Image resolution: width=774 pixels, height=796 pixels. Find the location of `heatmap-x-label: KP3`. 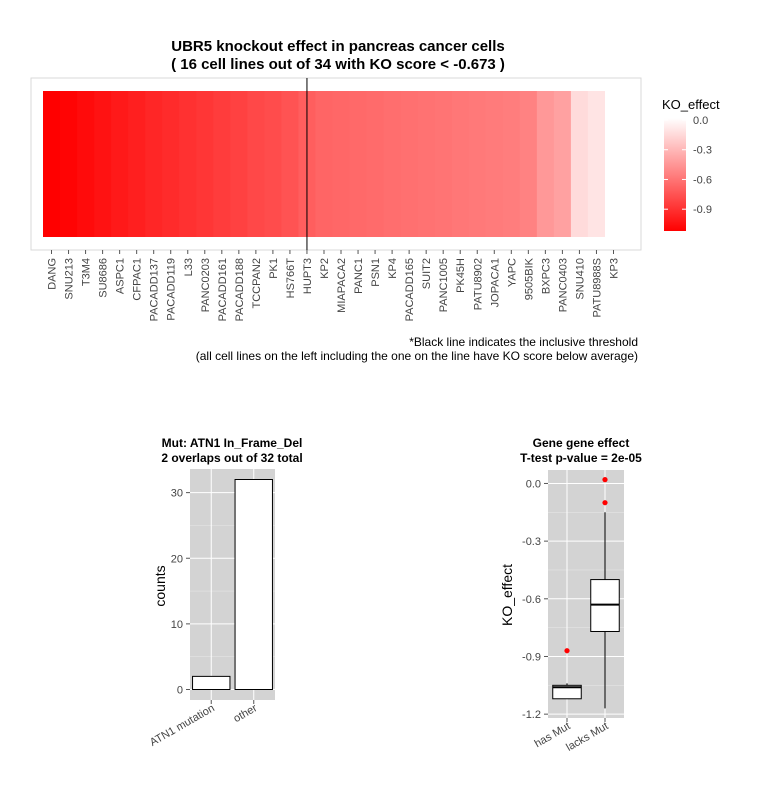

heatmap-x-label: KP3 is located at coordinates (614, 268).